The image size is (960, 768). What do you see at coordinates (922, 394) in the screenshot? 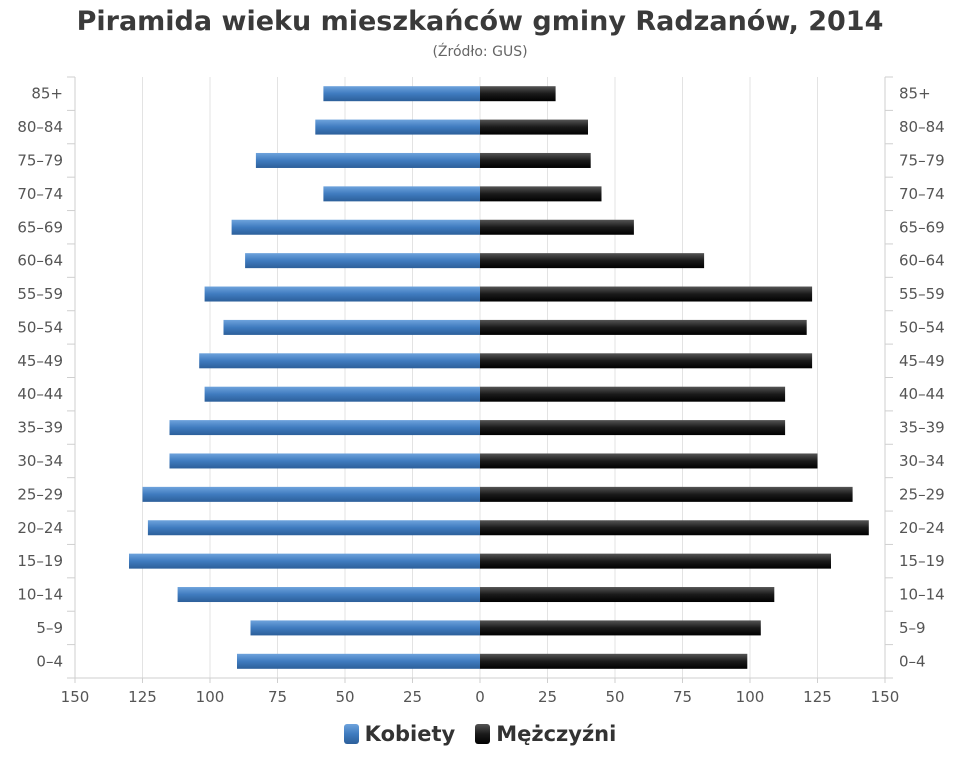
I see `y-label-right: 40–44` at bounding box center [922, 394].